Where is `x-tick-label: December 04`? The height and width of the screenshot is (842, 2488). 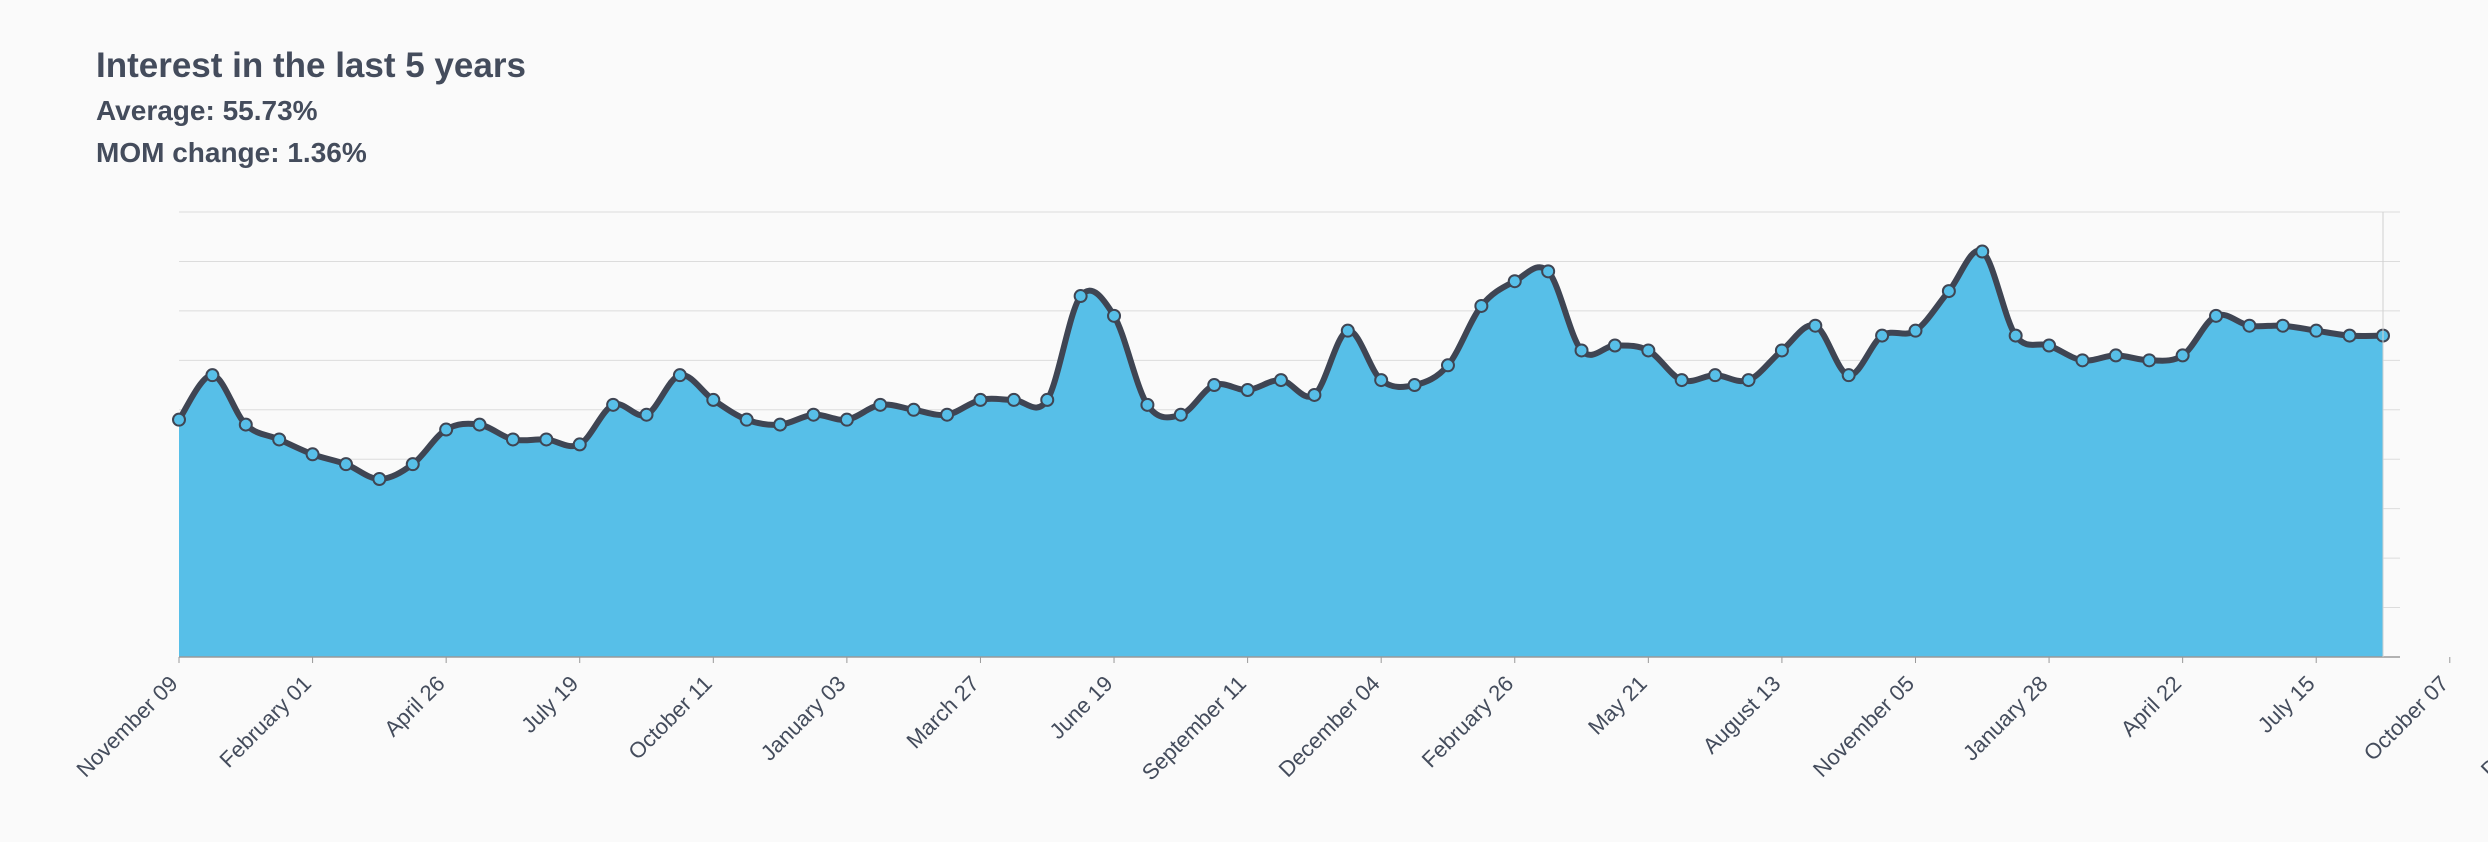
x-tick-label: December 04 is located at coordinates (1329, 726).